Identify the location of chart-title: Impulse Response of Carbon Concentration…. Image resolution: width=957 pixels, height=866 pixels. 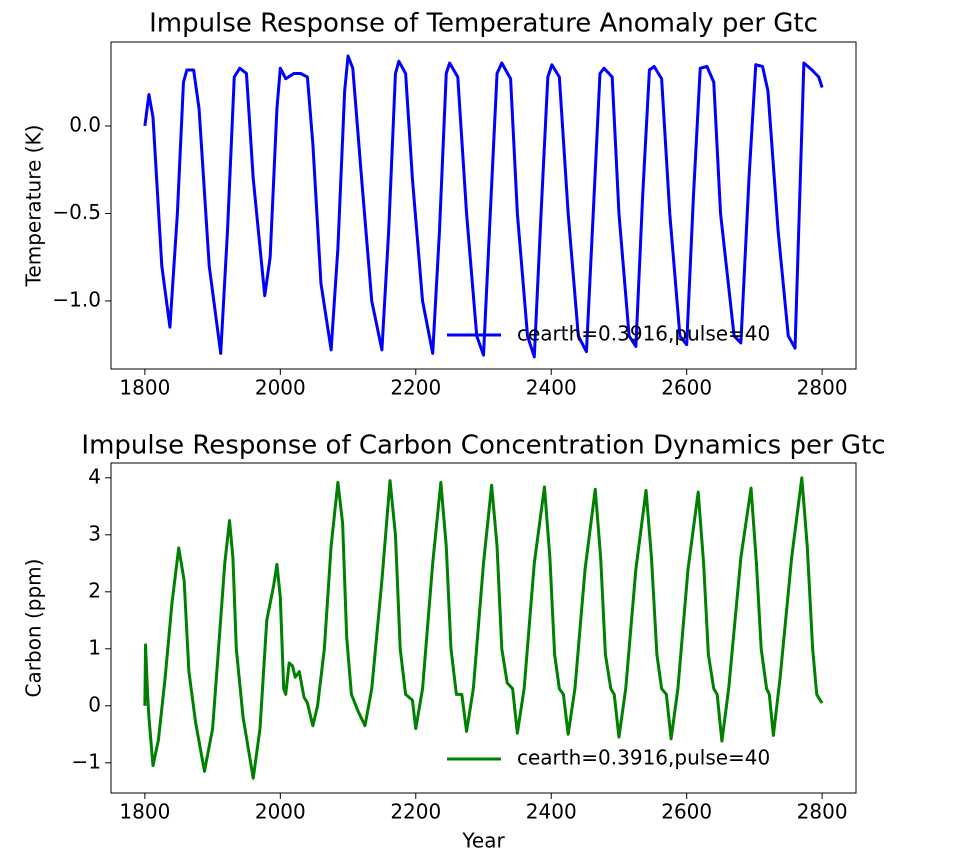
(483, 446).